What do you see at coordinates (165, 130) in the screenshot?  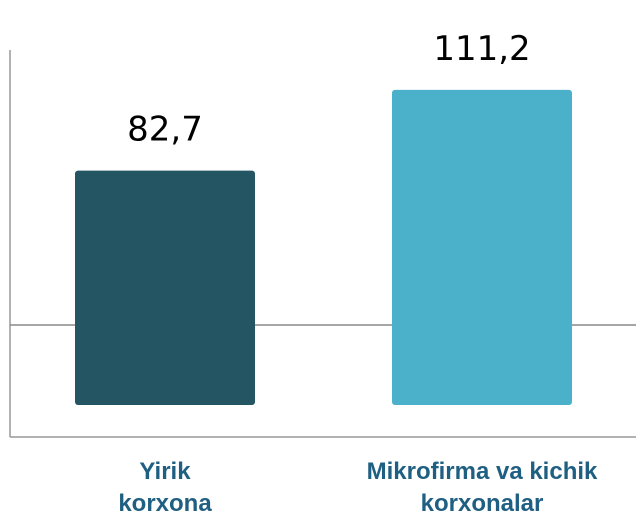 I see `value-label: 82,7` at bounding box center [165, 130].